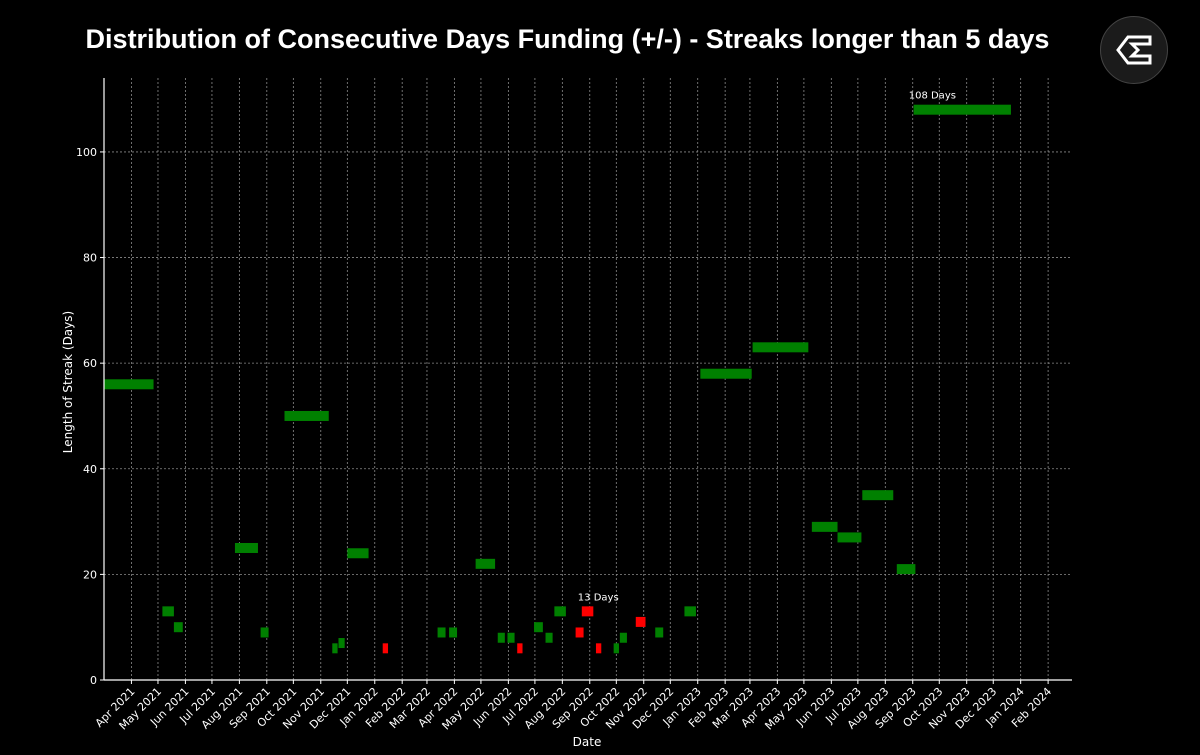  I want to click on streak-annotation: 13 Days, so click(598, 597).